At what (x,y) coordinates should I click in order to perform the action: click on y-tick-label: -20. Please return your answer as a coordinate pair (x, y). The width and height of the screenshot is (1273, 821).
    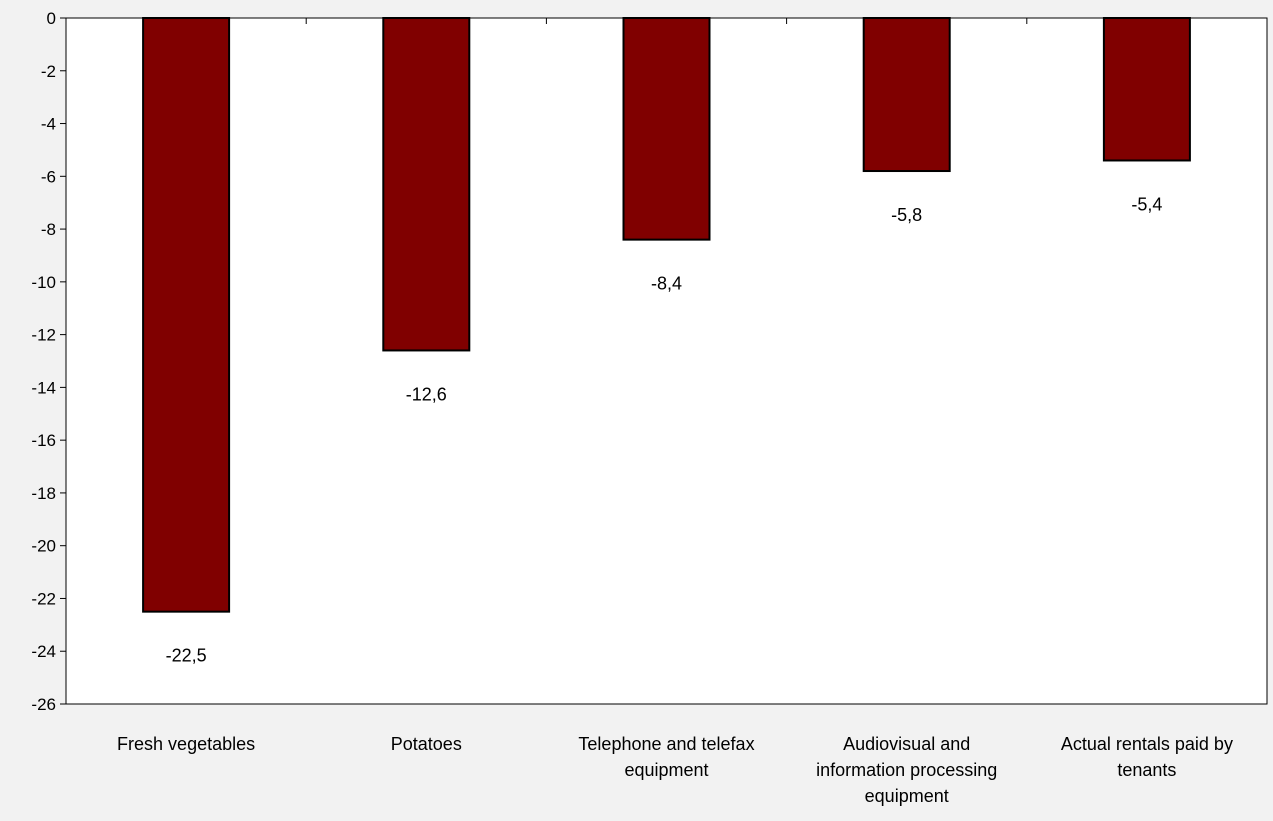
    Looking at the image, I should click on (43, 546).